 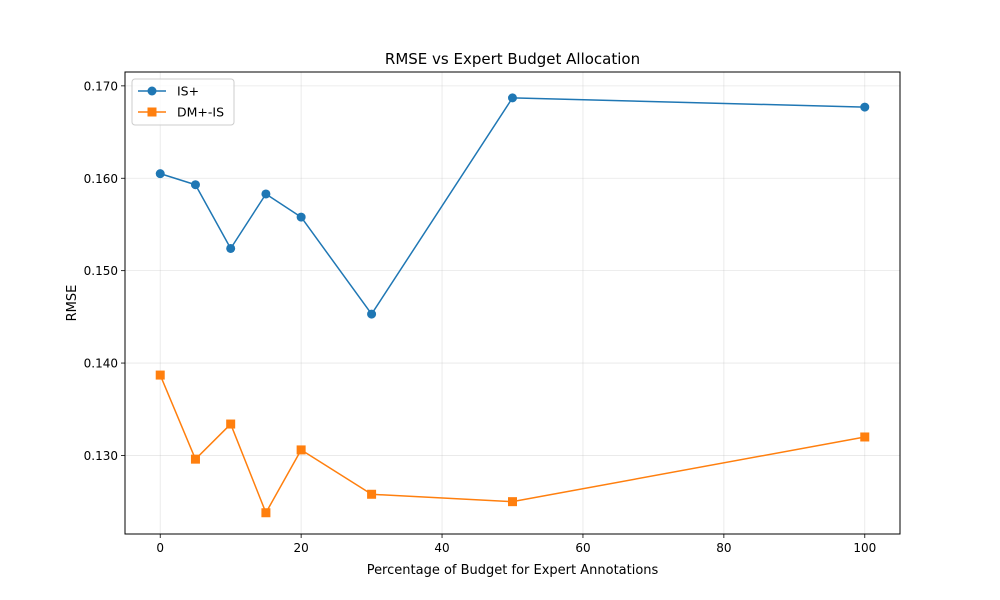 I want to click on y-tick-label: 0.160, so click(x=101, y=179).